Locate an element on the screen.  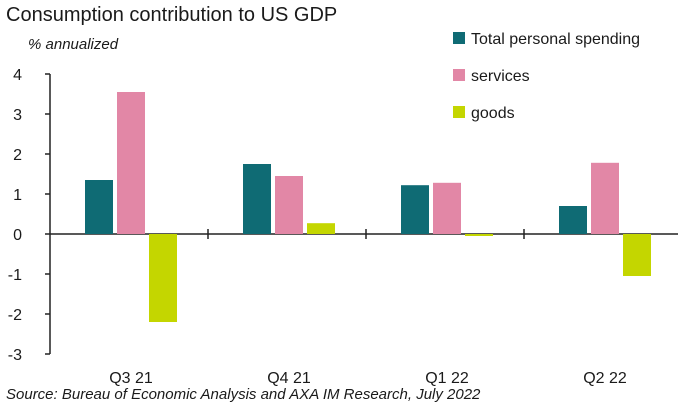
x-tick-label: Q2 22 is located at coordinates (605, 378).